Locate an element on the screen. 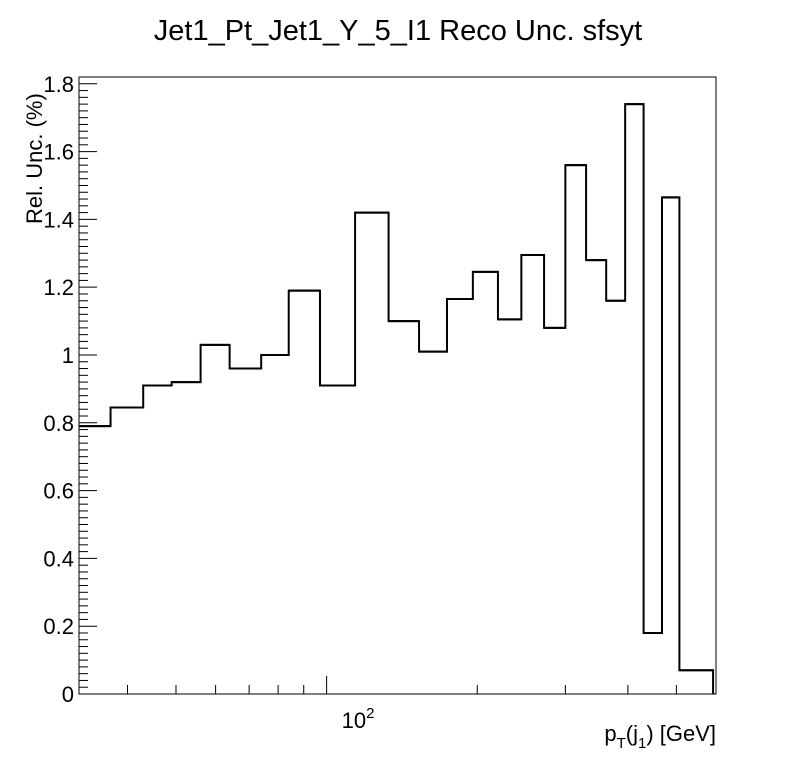  x-axis-label-paren-close: ) [GeV] is located at coordinates (681, 733).